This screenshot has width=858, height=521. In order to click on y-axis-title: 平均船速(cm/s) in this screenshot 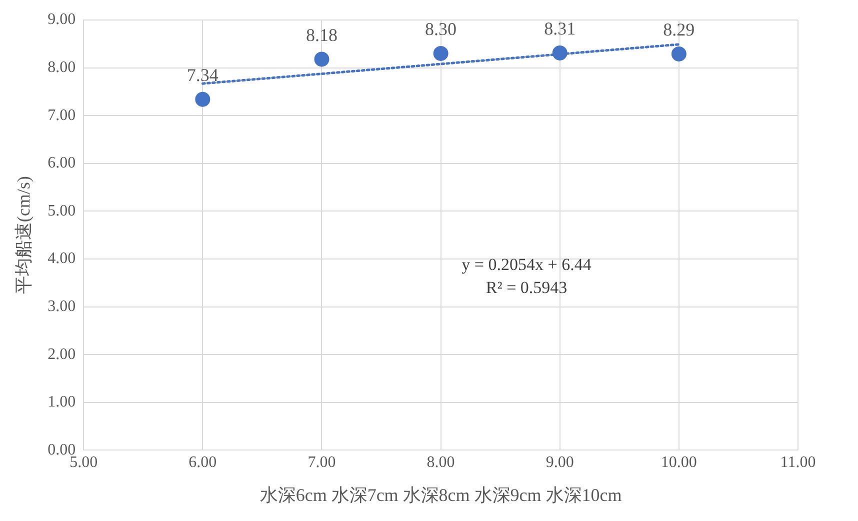, I will do `click(24, 235)`.